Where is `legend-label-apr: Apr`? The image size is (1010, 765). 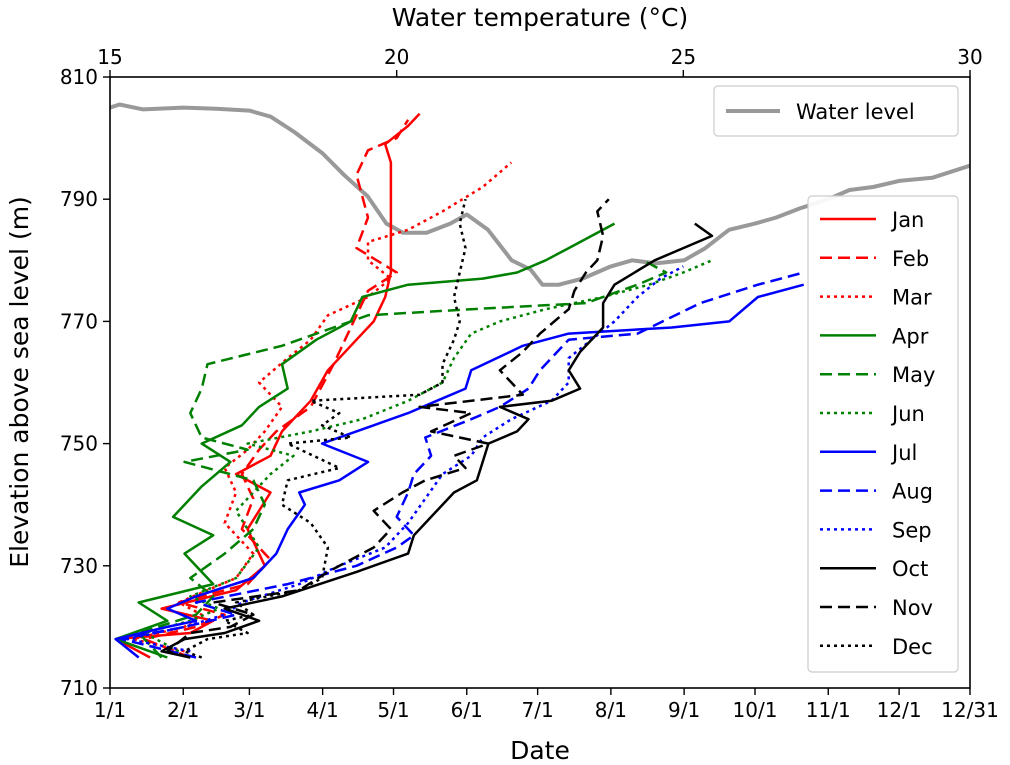 legend-label-apr: Apr is located at coordinates (910, 336).